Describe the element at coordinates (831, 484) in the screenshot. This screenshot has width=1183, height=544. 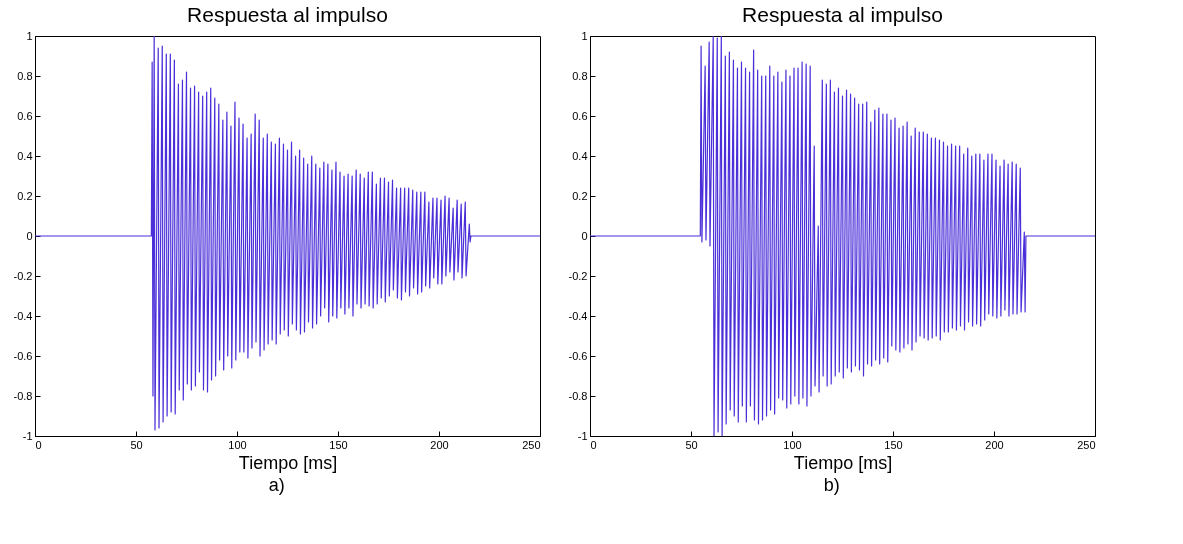
I see `text: b)` at that location.